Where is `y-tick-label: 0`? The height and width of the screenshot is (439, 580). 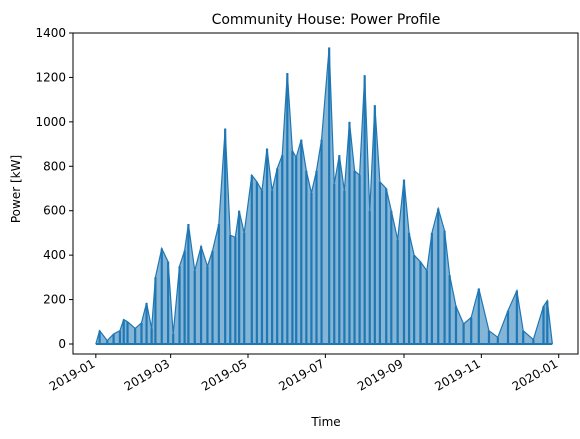
y-tick-label: 0 is located at coordinates (62, 344).